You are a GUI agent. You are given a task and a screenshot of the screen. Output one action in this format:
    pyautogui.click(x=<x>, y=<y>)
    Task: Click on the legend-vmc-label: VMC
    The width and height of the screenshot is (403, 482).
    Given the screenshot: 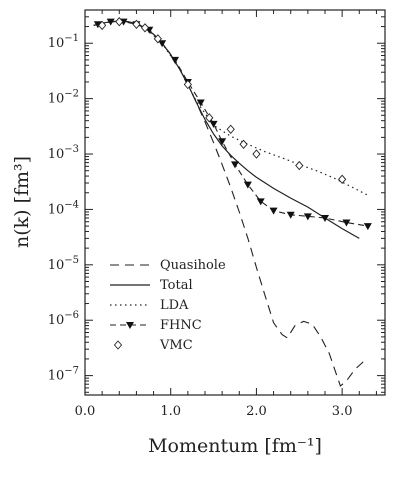 What is the action you would take?
    pyautogui.click(x=176, y=345)
    